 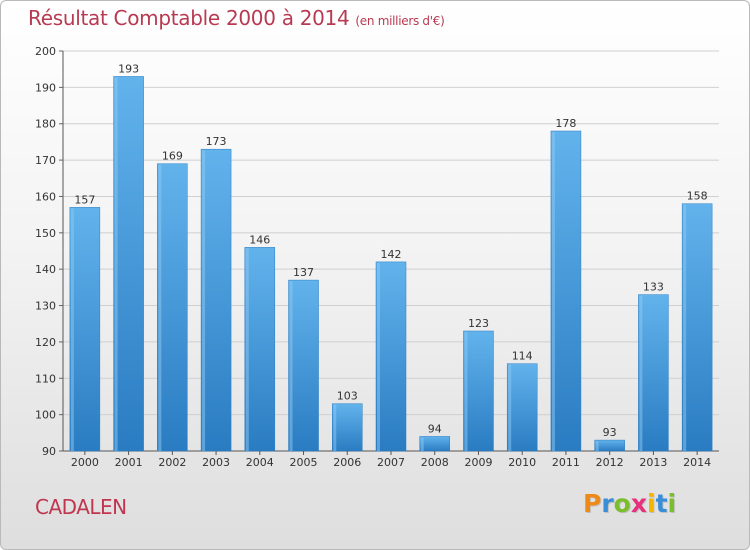 What do you see at coordinates (260, 462) in the screenshot?
I see `x-tick-label: 2004` at bounding box center [260, 462].